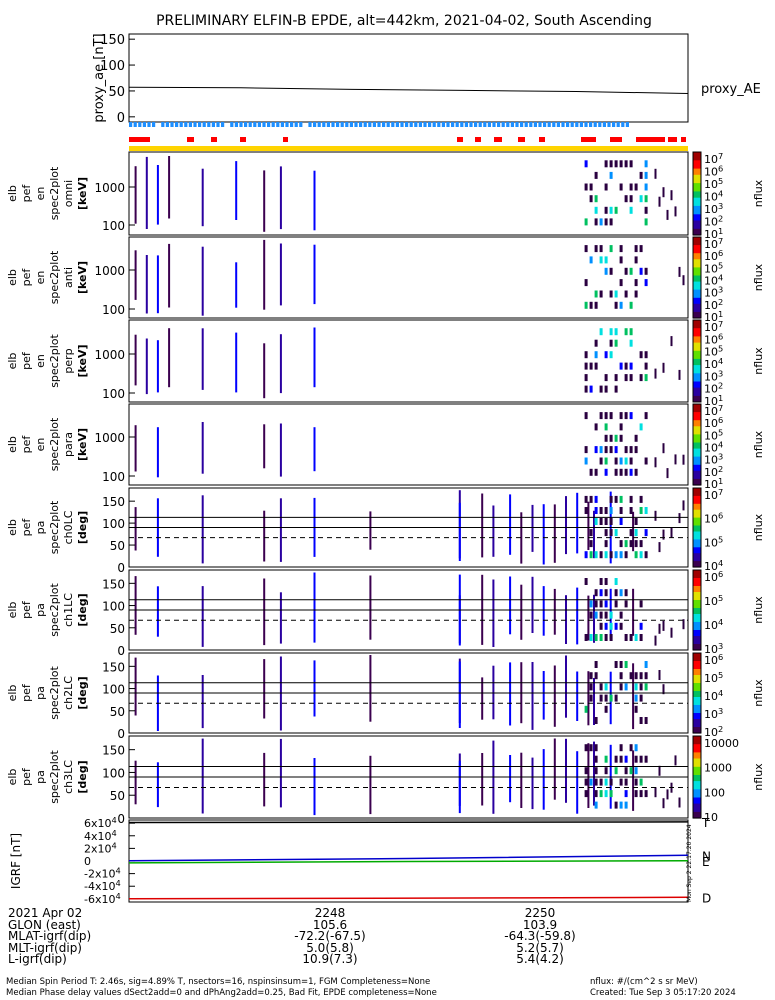  I want to click on y-tick-label: 1000, so click(109, 271).